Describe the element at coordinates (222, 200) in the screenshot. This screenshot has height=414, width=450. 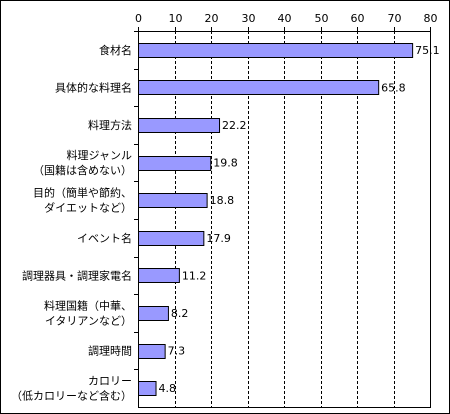
I see `bar-value-label: 18.8` at that location.